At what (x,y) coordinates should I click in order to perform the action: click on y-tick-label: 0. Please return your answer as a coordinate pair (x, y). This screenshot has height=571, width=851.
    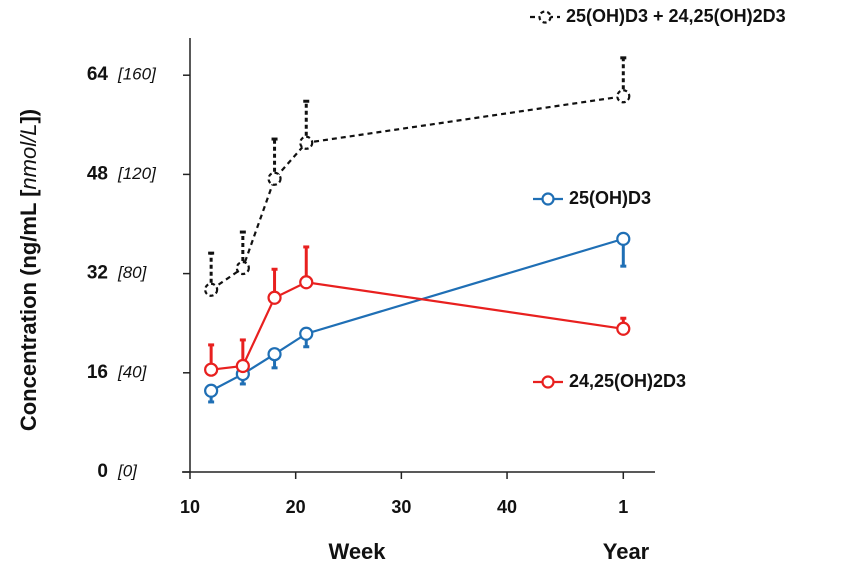
    Looking at the image, I should click on (102, 471).